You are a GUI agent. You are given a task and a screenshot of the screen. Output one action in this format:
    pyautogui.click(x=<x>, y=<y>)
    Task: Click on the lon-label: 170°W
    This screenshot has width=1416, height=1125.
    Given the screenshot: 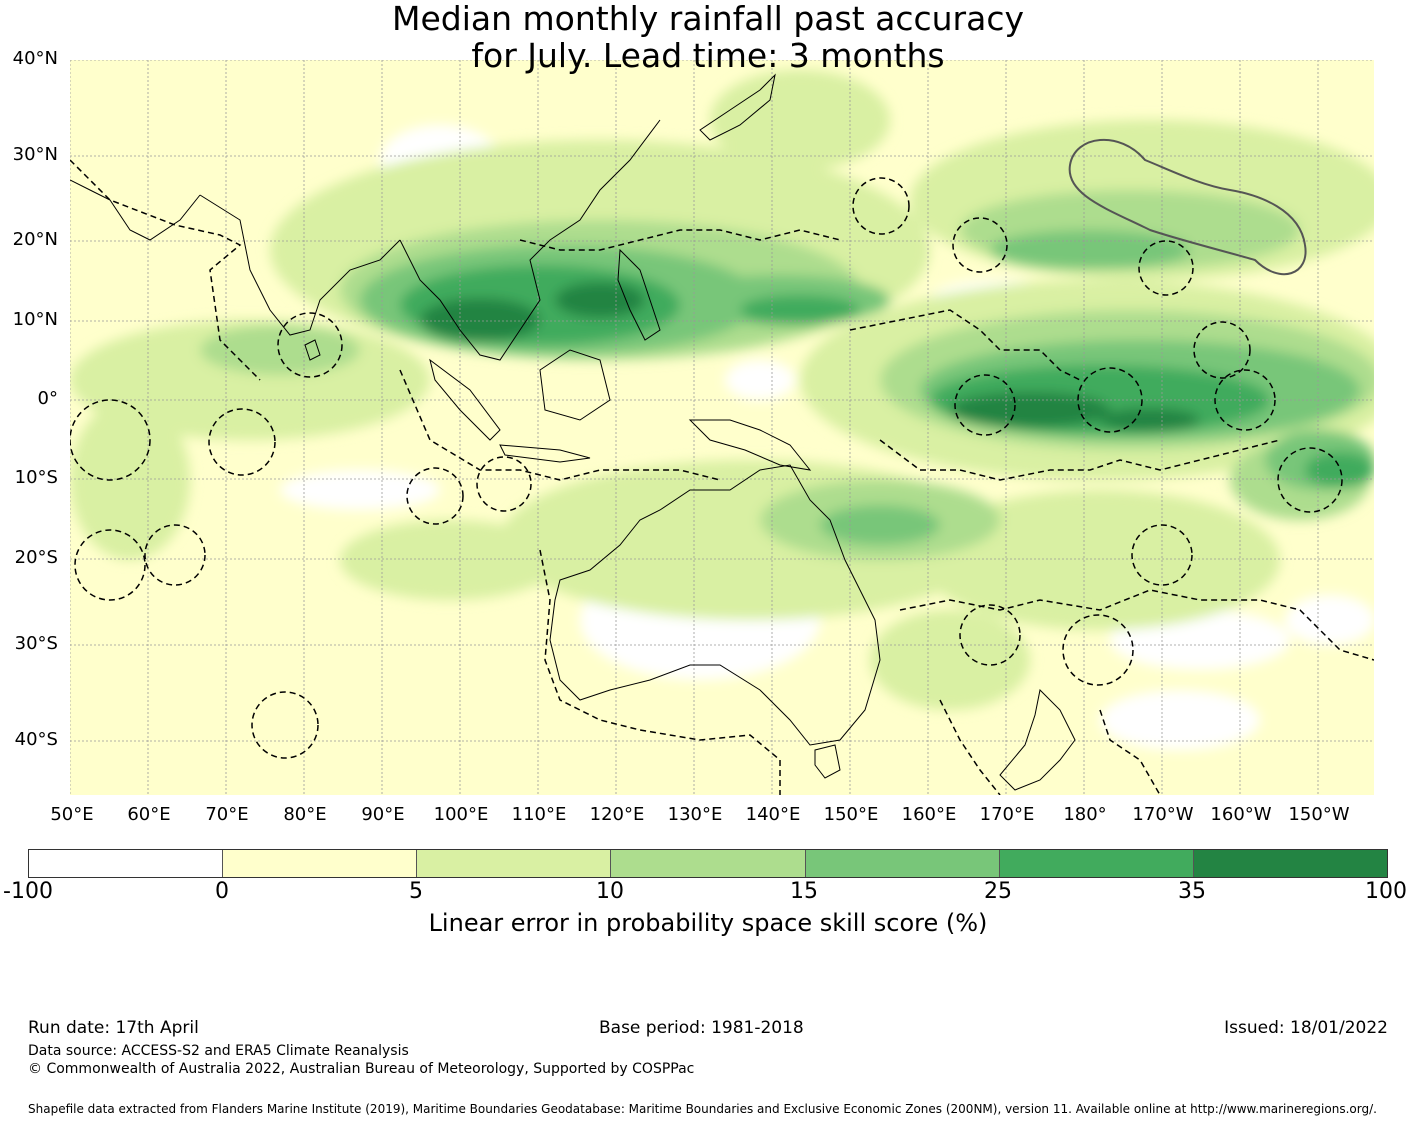 What is the action you would take?
    pyautogui.click(x=1163, y=814)
    